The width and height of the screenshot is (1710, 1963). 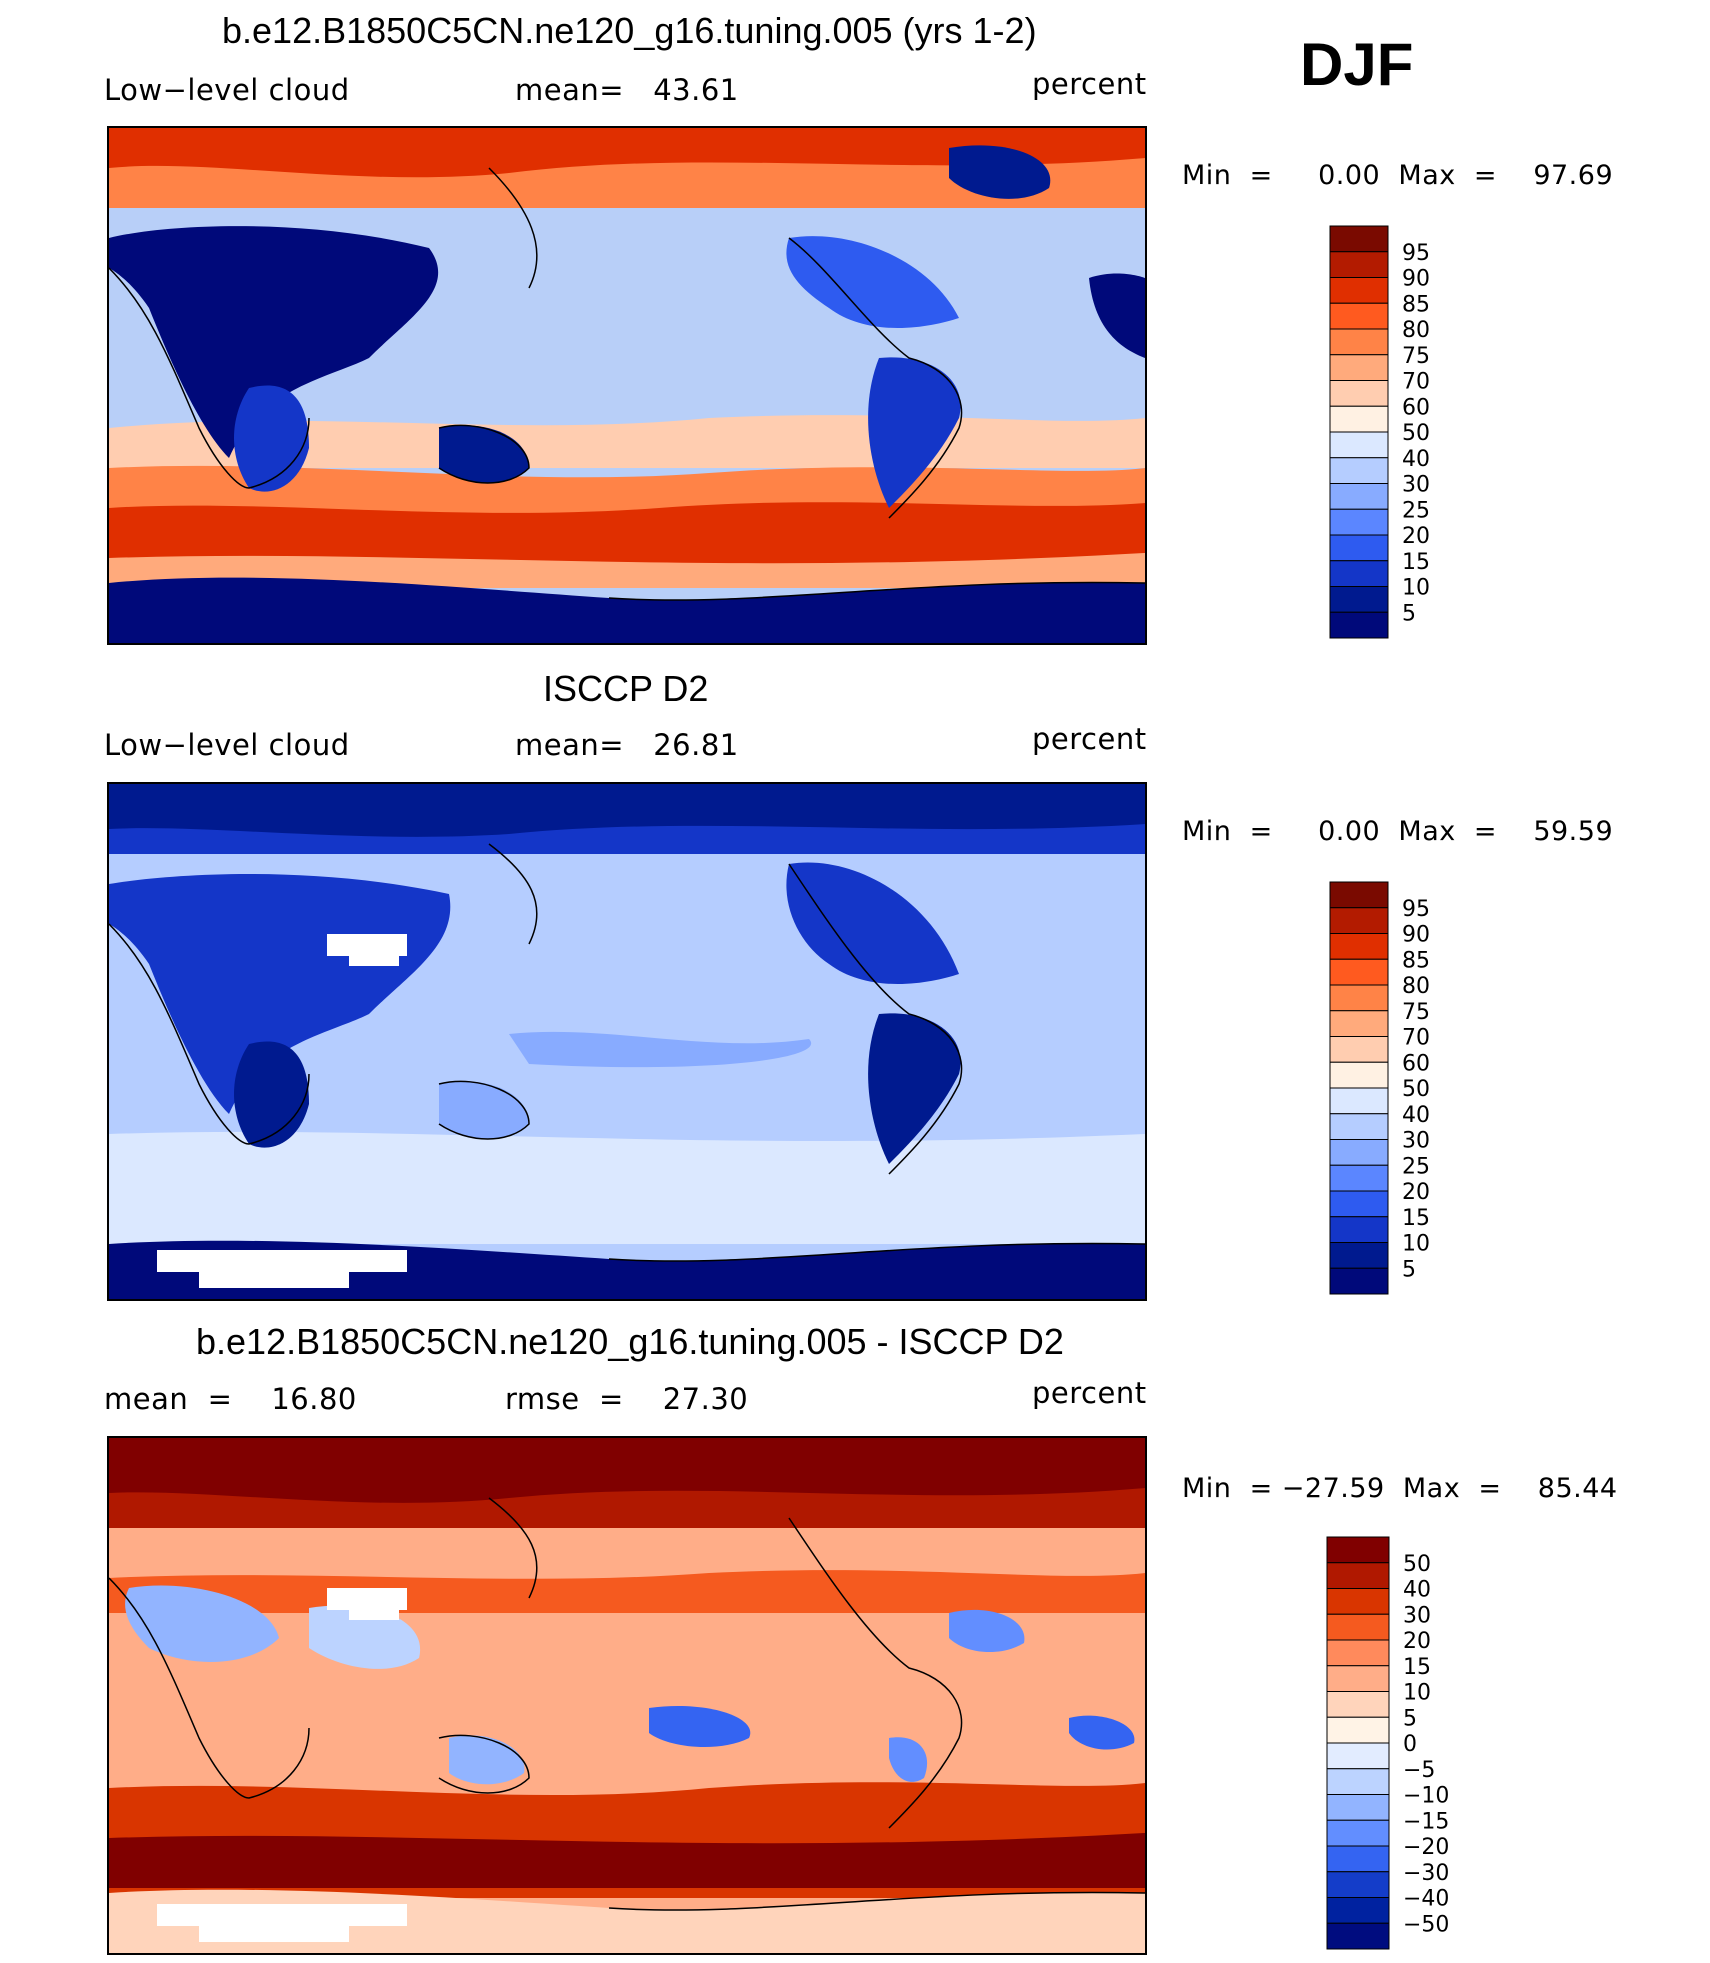 I want to click on panel-mean-label: mean= 26.81, so click(x=627, y=745).